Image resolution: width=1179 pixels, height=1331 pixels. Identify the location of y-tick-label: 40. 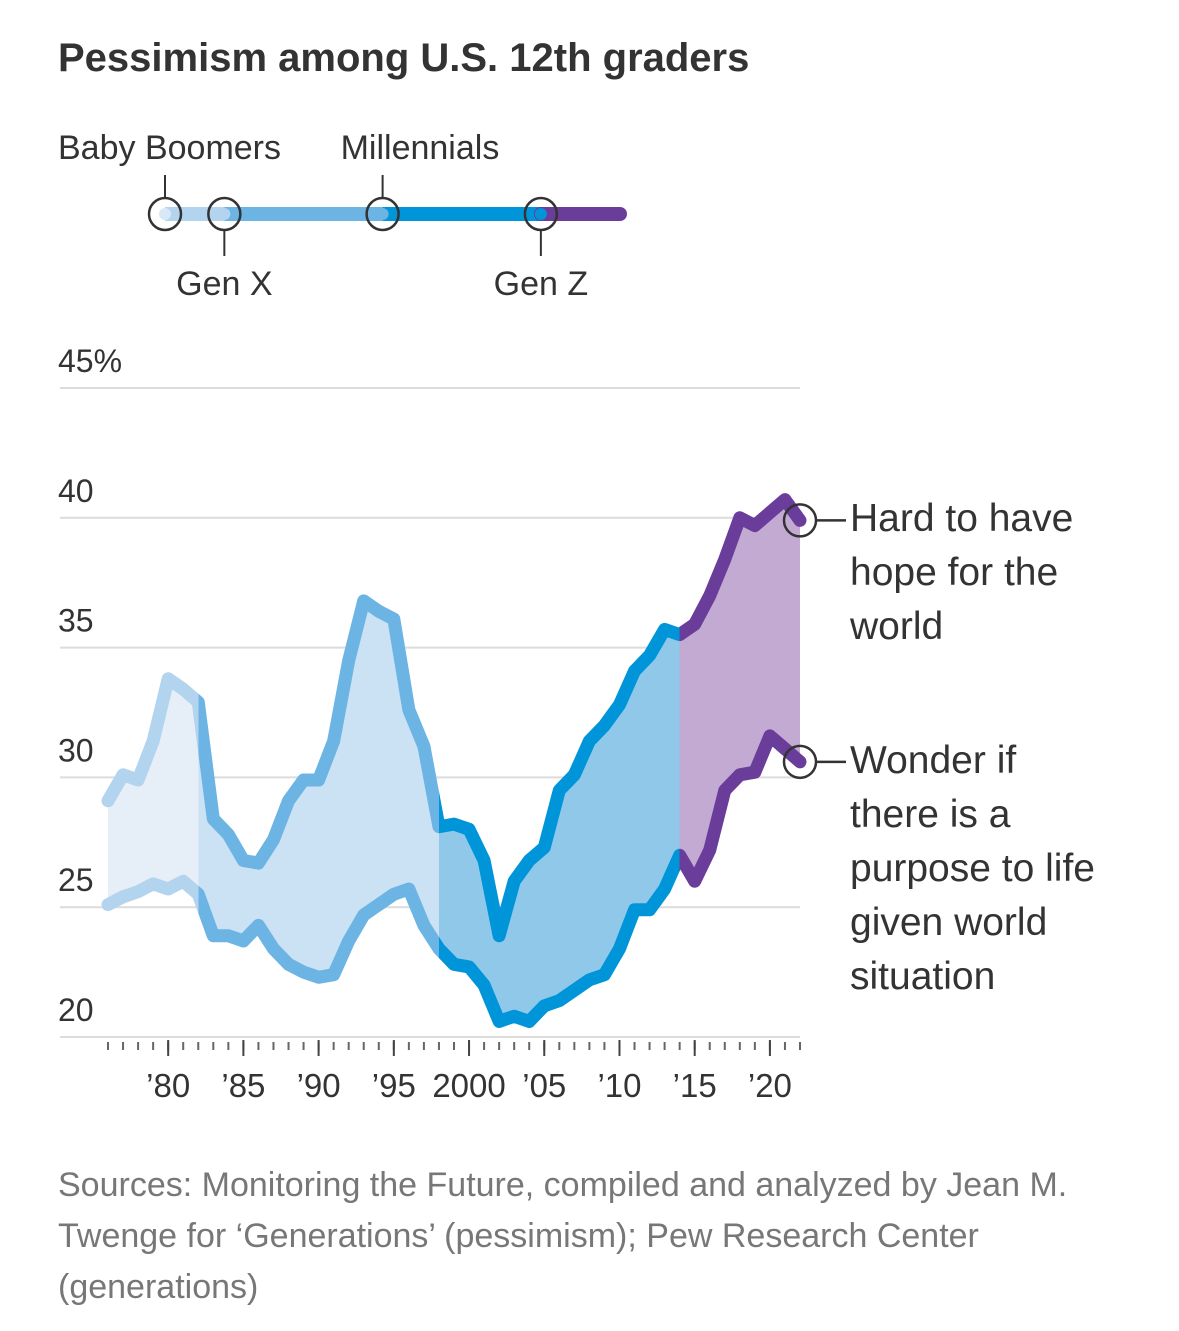
(76, 491).